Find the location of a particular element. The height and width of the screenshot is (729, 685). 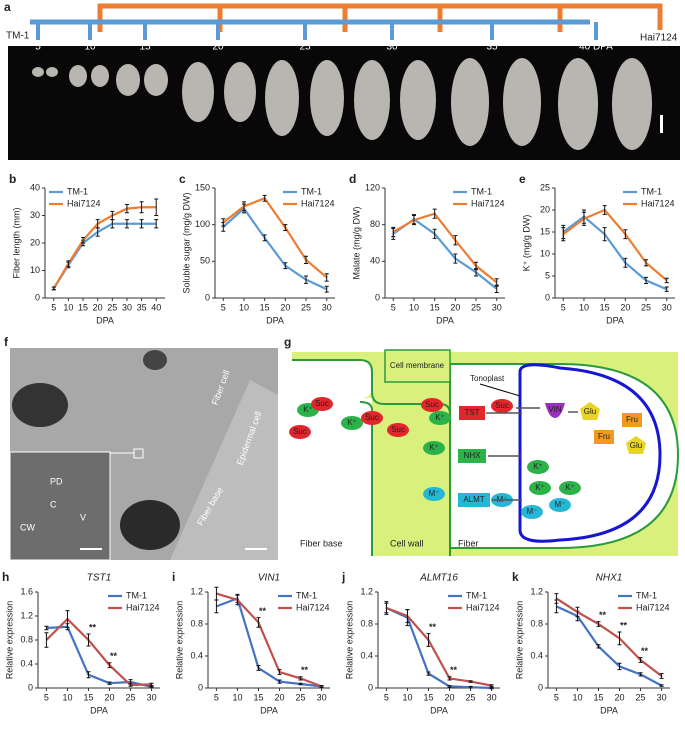

significance: ** is located at coordinates (305, 670).